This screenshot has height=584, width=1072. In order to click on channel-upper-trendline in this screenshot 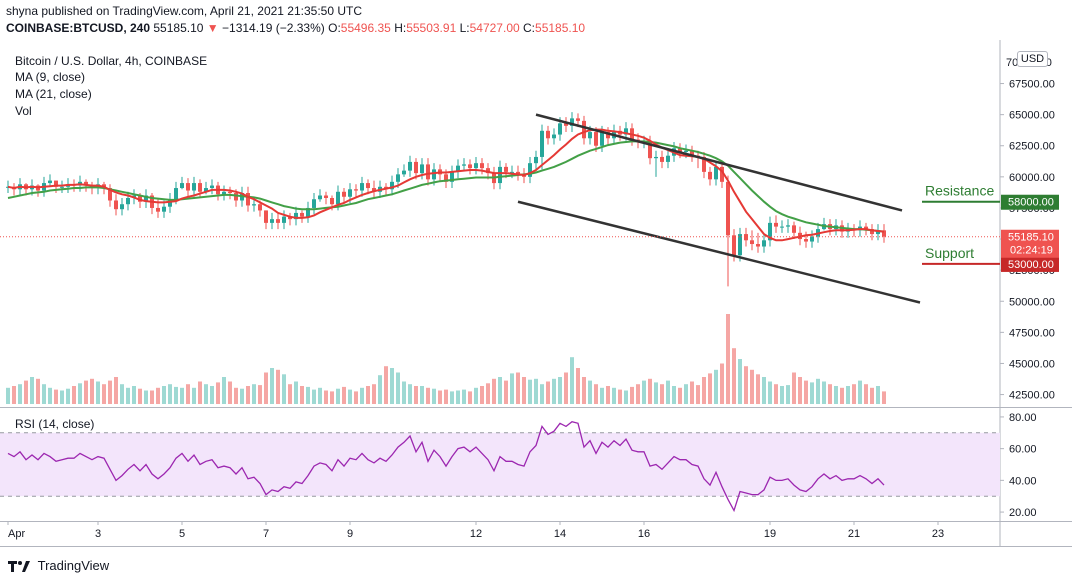, I will do `click(719, 162)`.